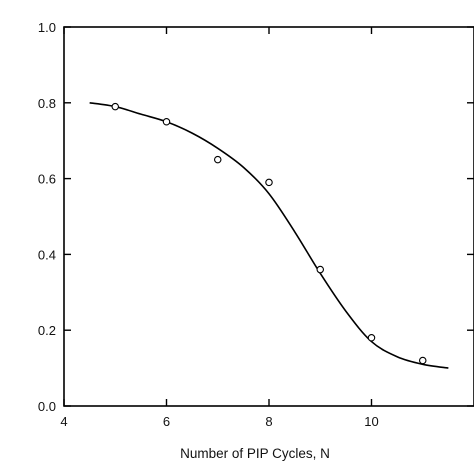  Describe the element at coordinates (166, 421) in the screenshot. I see `x-tick-label: 6` at that location.